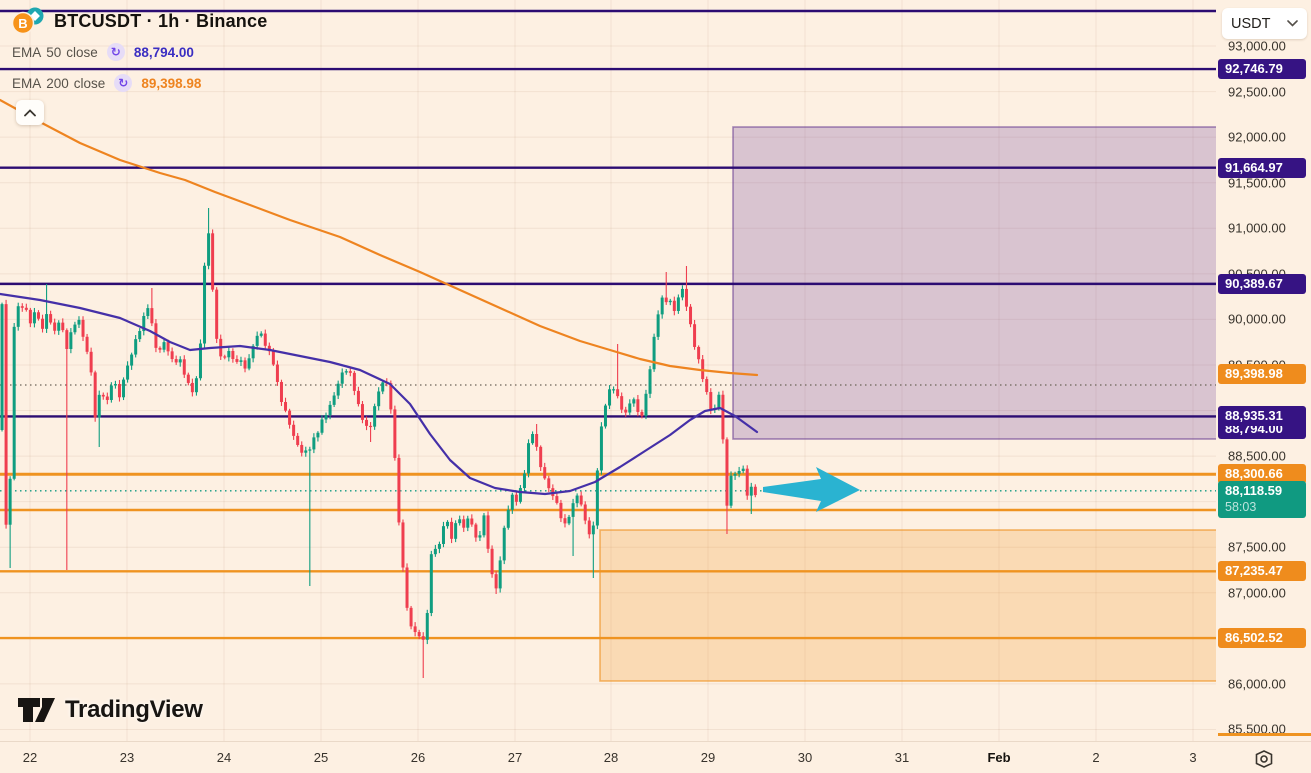 The width and height of the screenshot is (1311, 773). Describe the element at coordinates (54, 52) in the screenshot. I see `indicator-length: 50` at that location.